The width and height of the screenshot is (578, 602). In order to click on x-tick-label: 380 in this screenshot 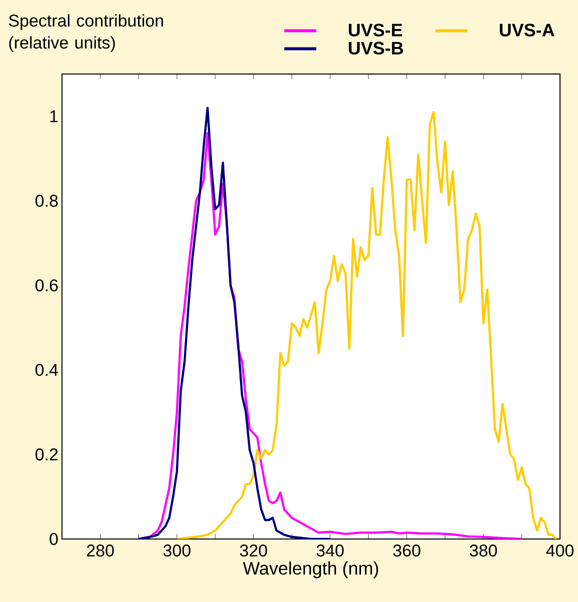, I will do `click(483, 550)`.